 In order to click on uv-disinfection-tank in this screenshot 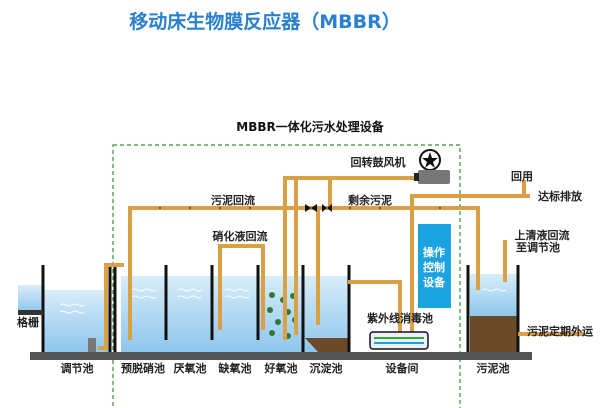, I will do `click(399, 340)`.